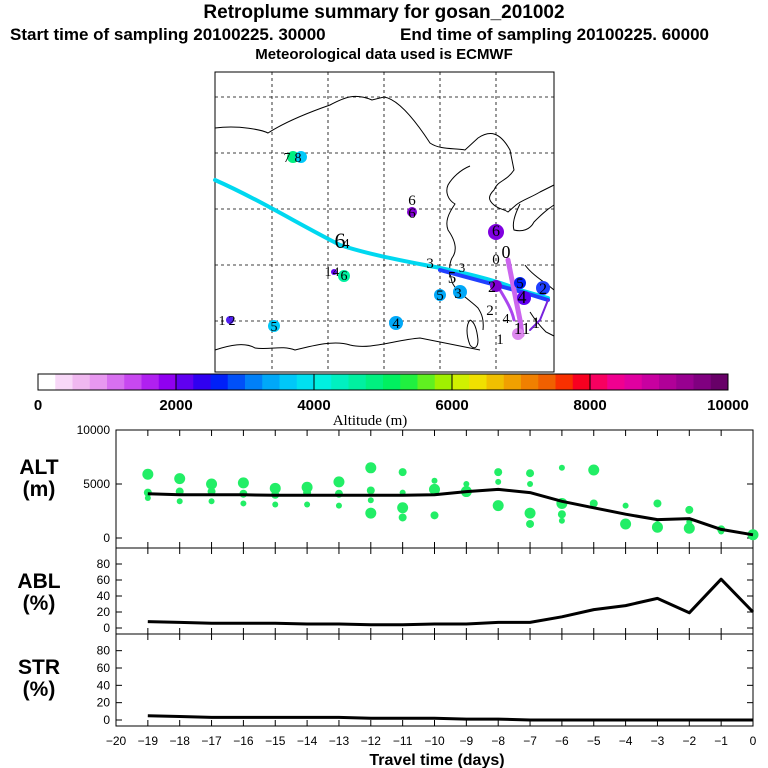  What do you see at coordinates (721, 741) in the screenshot?
I see `x-tick-label: −1` at bounding box center [721, 741].